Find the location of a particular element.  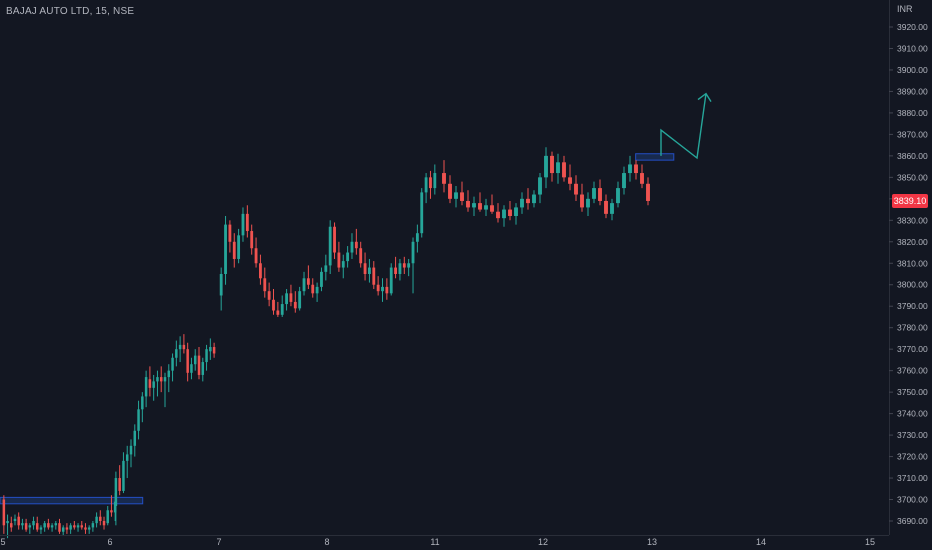

price-tick-label: 3700.00 is located at coordinates (912, 500).